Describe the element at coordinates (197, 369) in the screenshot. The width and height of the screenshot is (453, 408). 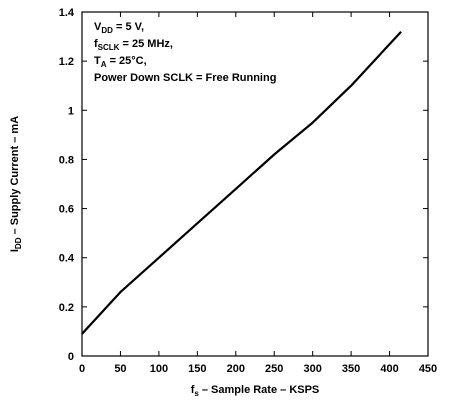
I see `x-tick-label: 150` at that location.